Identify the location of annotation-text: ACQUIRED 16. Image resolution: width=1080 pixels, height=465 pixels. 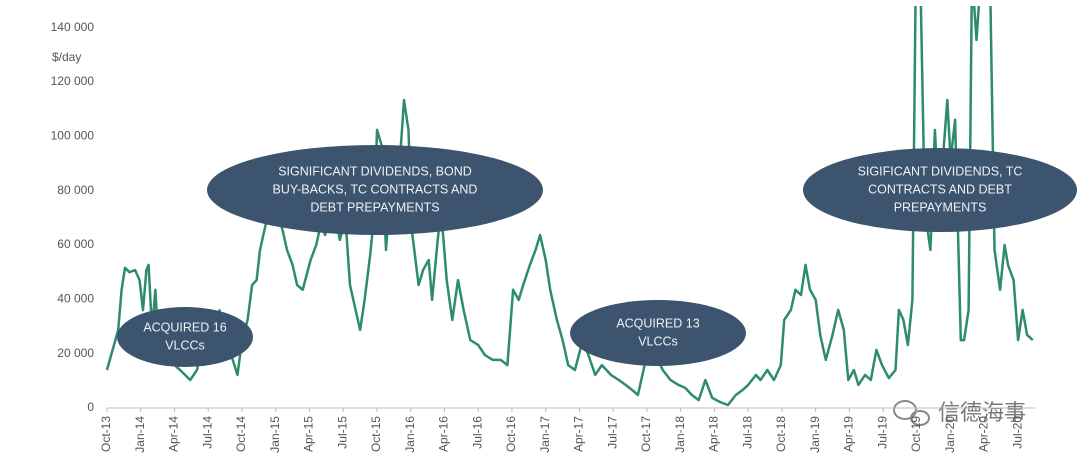
(184, 327).